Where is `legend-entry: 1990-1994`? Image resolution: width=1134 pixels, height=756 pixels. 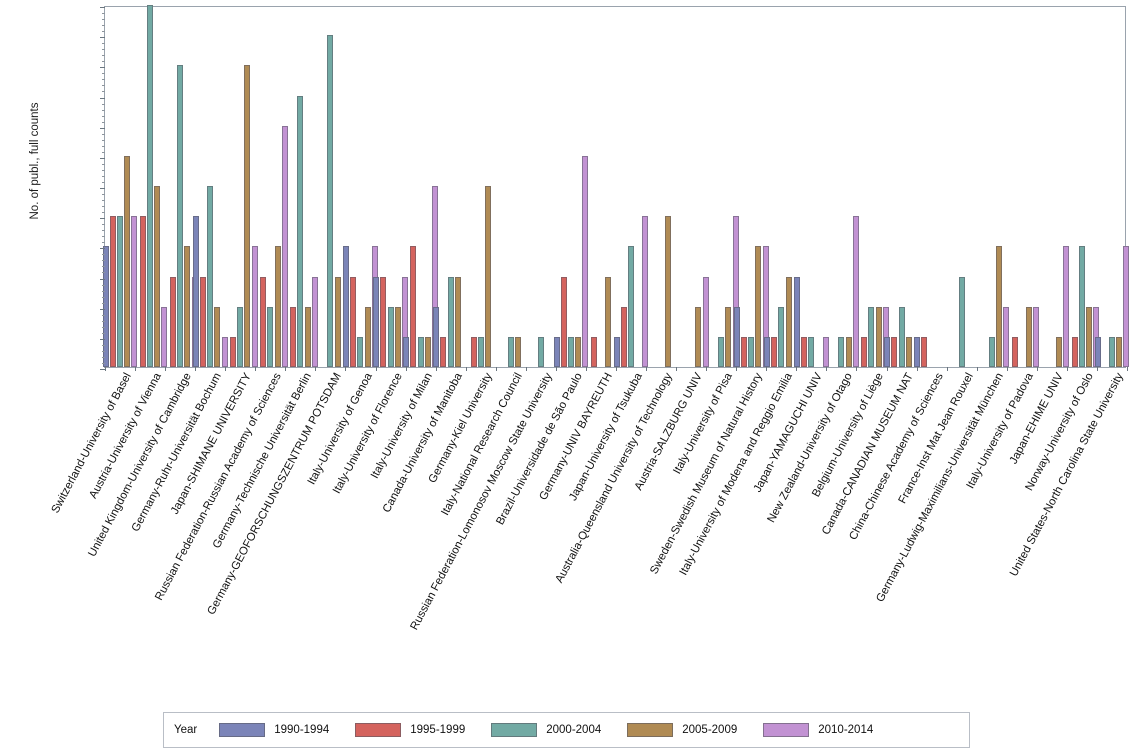
legend-entry: 1990-1994 is located at coordinates (274, 730).